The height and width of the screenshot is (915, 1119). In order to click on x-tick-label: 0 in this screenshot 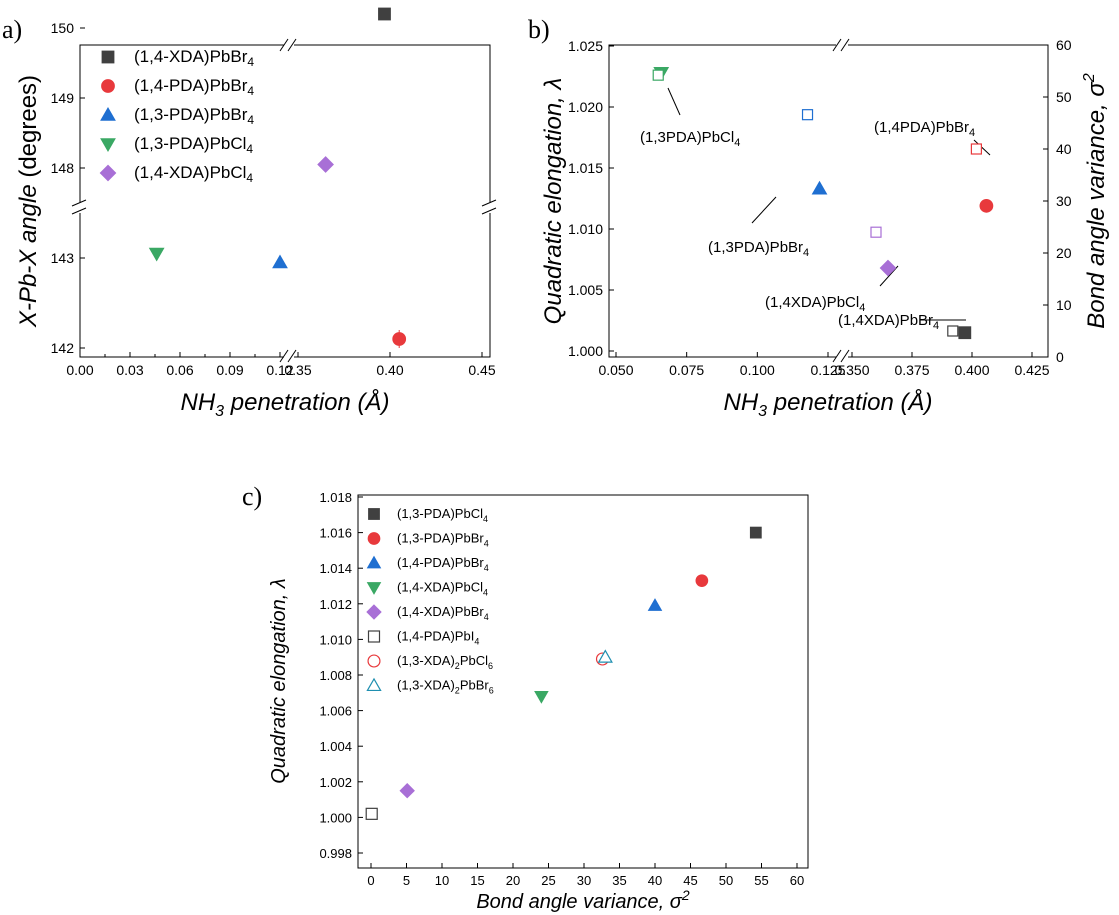, I will do `click(370, 880)`.